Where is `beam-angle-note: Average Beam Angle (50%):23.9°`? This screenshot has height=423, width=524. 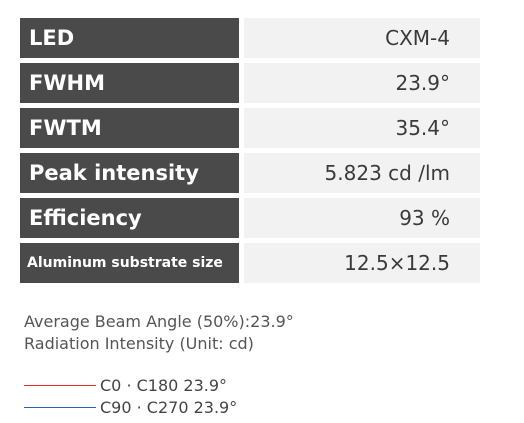 beam-angle-note: Average Beam Angle (50%):23.9° is located at coordinates (159, 321).